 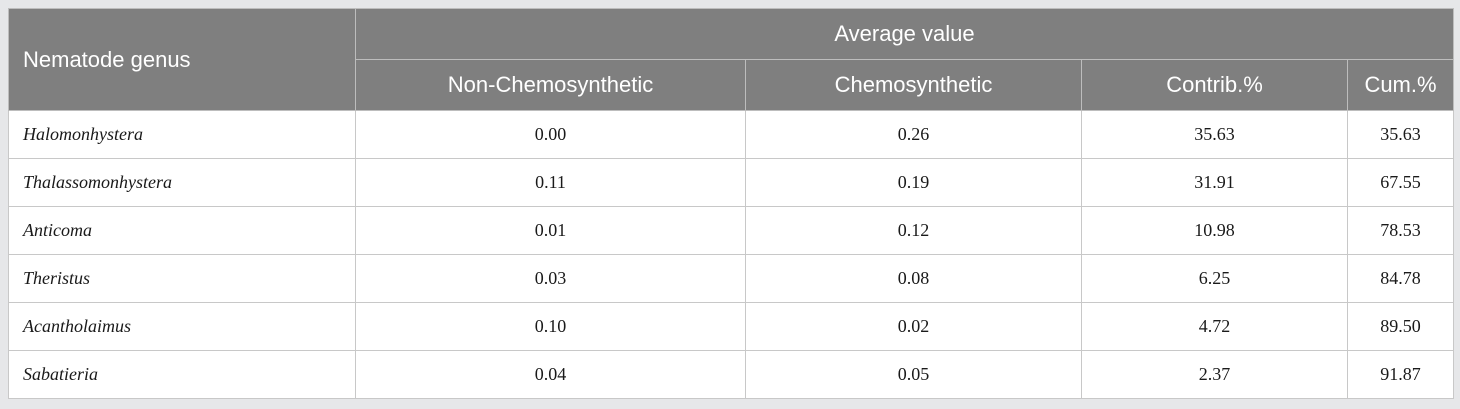 I want to click on non-chemosynthetic-column-header: Non-Chemosynthetic, so click(x=550, y=85).